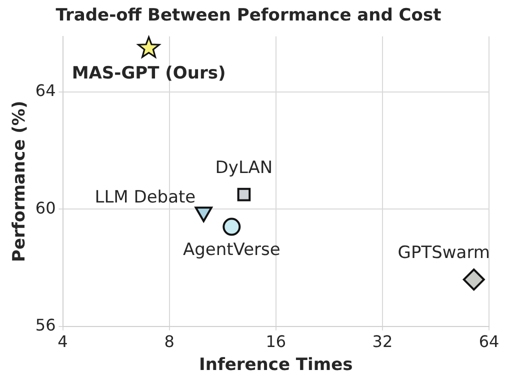 This screenshot has width=519, height=380. Describe the element at coordinates (145, 198) in the screenshot. I see `series-label: LLM Debate` at that location.